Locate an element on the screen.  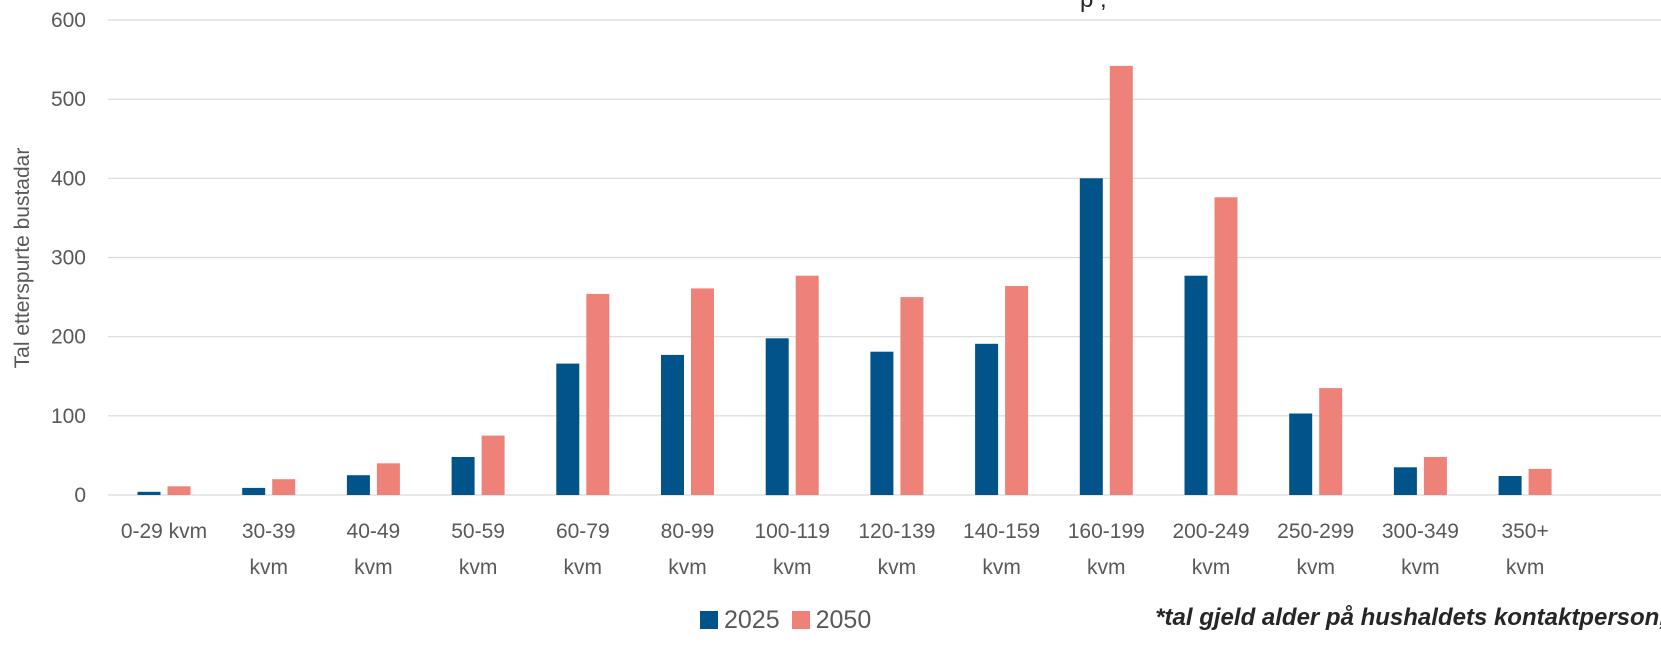
top-note: p , is located at coordinates (1093, 7).